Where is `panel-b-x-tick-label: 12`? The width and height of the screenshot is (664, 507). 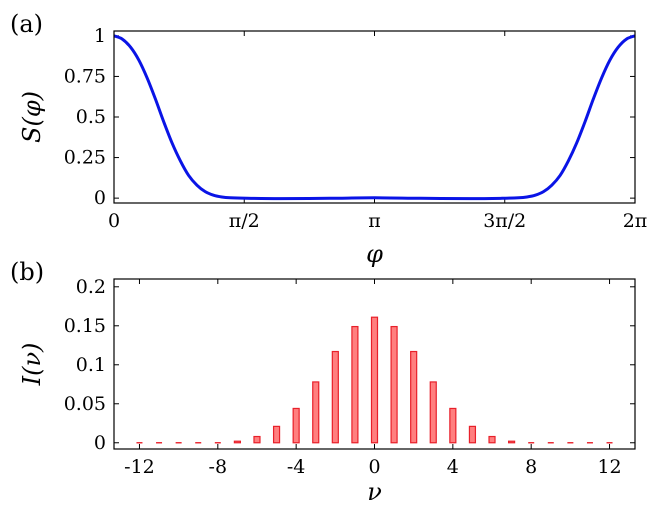
panel-b-x-tick-label: 12 is located at coordinates (609, 467).